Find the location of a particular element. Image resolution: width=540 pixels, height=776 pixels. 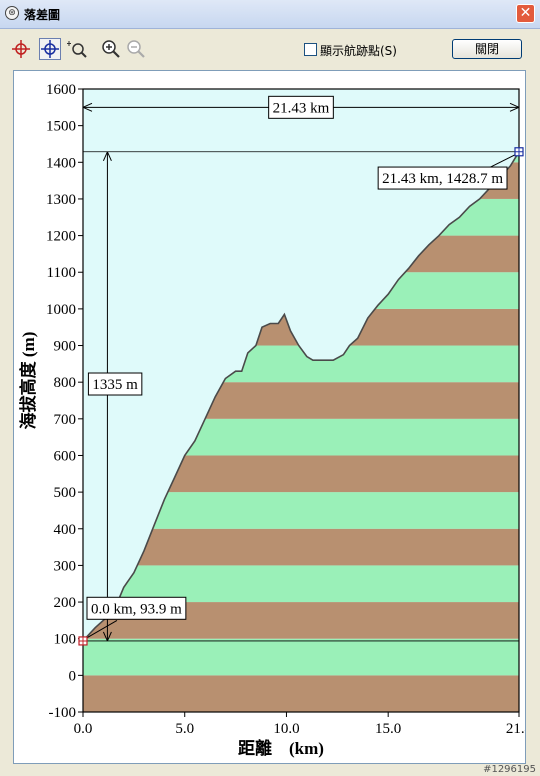

y-tick-label: 300 is located at coordinates (65, 566).